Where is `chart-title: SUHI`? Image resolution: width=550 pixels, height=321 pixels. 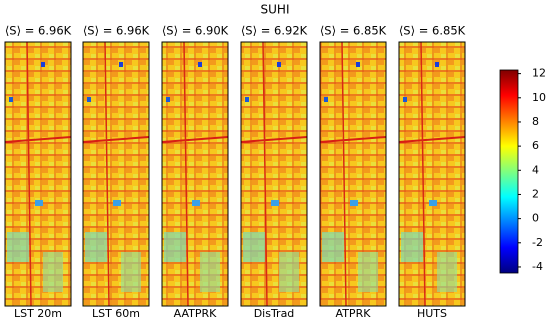 chart-title: SUHI is located at coordinates (275, 10).